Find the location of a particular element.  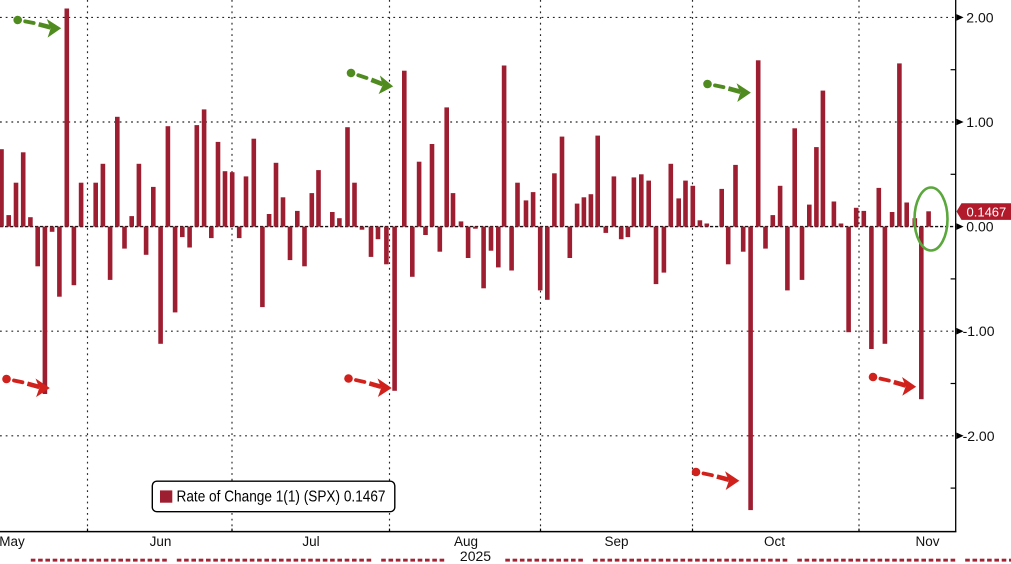

svg-text: Oct is located at coordinates (774, 541).